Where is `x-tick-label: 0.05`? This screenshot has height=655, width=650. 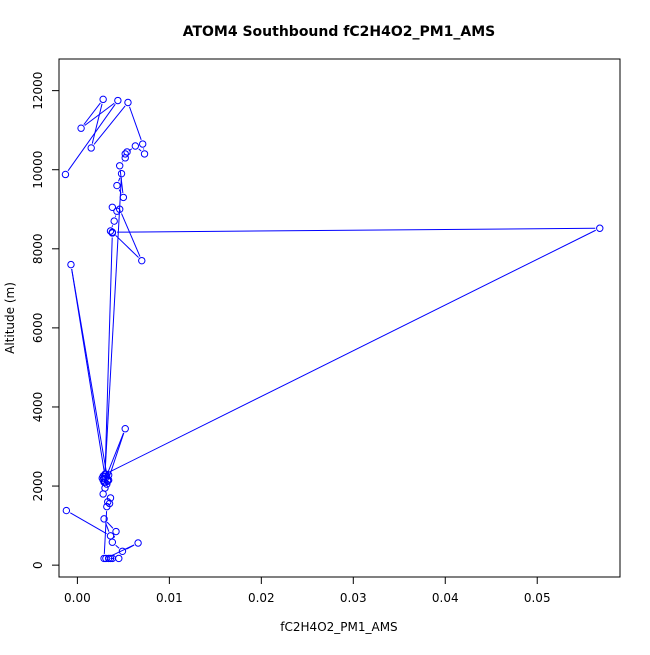 x-tick-label: 0.05 is located at coordinates (537, 598).